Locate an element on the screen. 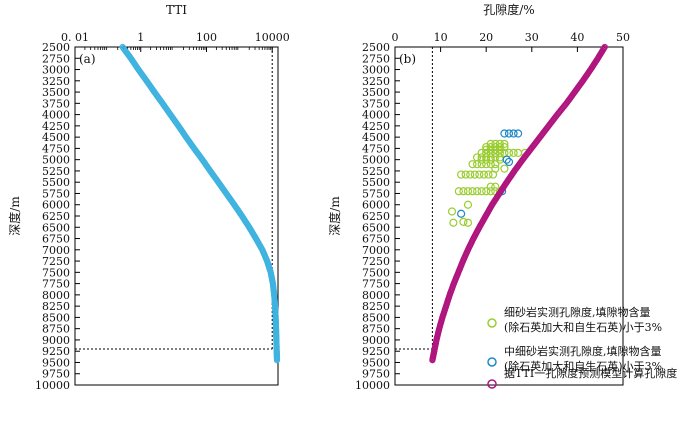 The height and width of the screenshot is (421, 700). y-tick-label: 4750 is located at coordinates (56, 148).